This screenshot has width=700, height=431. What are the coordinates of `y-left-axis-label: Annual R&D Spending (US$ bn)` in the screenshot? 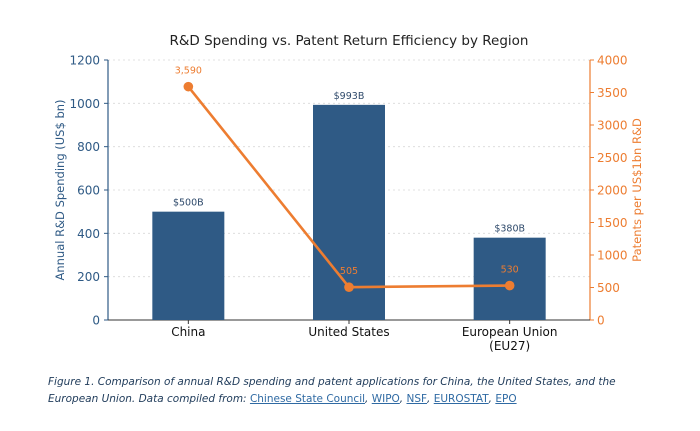 It's located at (60, 189).